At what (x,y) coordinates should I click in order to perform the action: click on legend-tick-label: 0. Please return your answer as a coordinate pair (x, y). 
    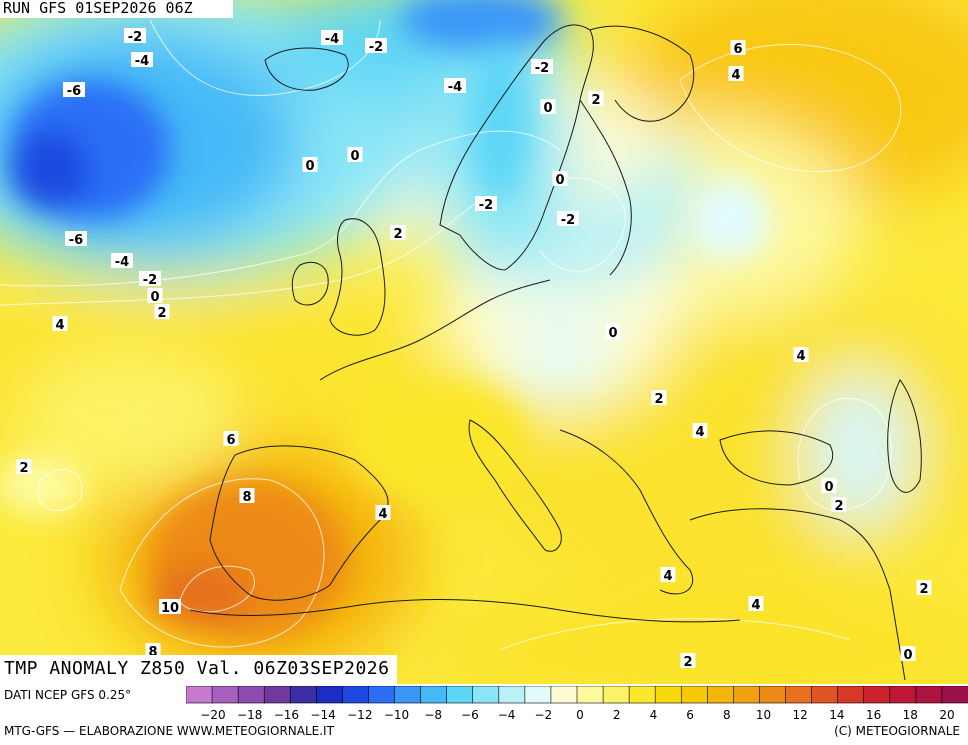
    Looking at the image, I should click on (580, 715).